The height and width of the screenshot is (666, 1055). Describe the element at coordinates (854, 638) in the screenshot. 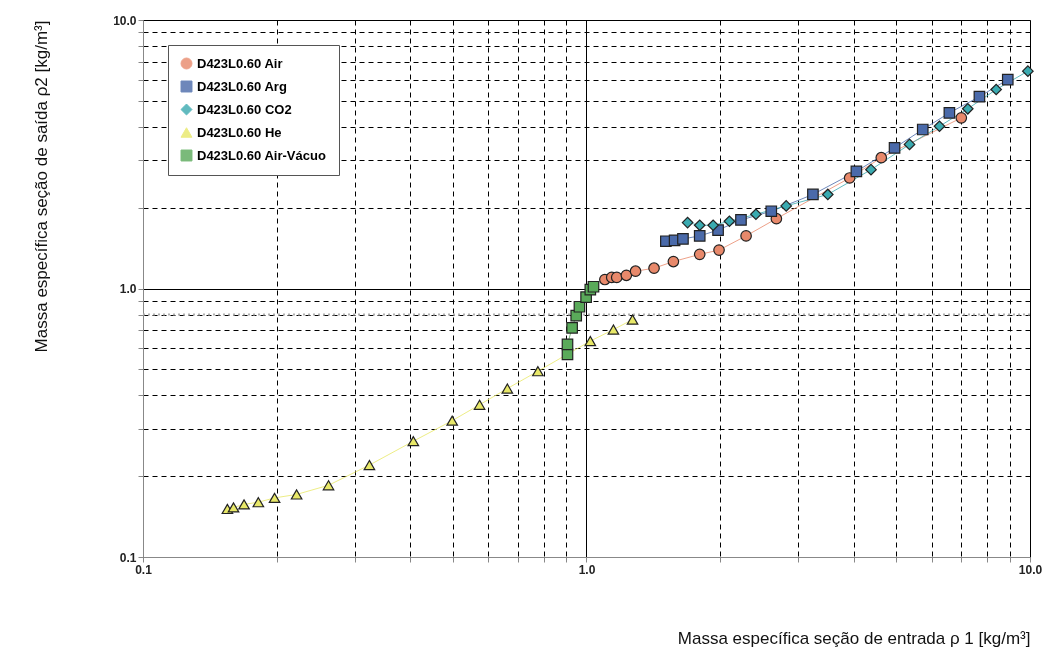

I see `x-axis-title: Massa específica seção de entrada ρ 1 [kg/m³]` at that location.